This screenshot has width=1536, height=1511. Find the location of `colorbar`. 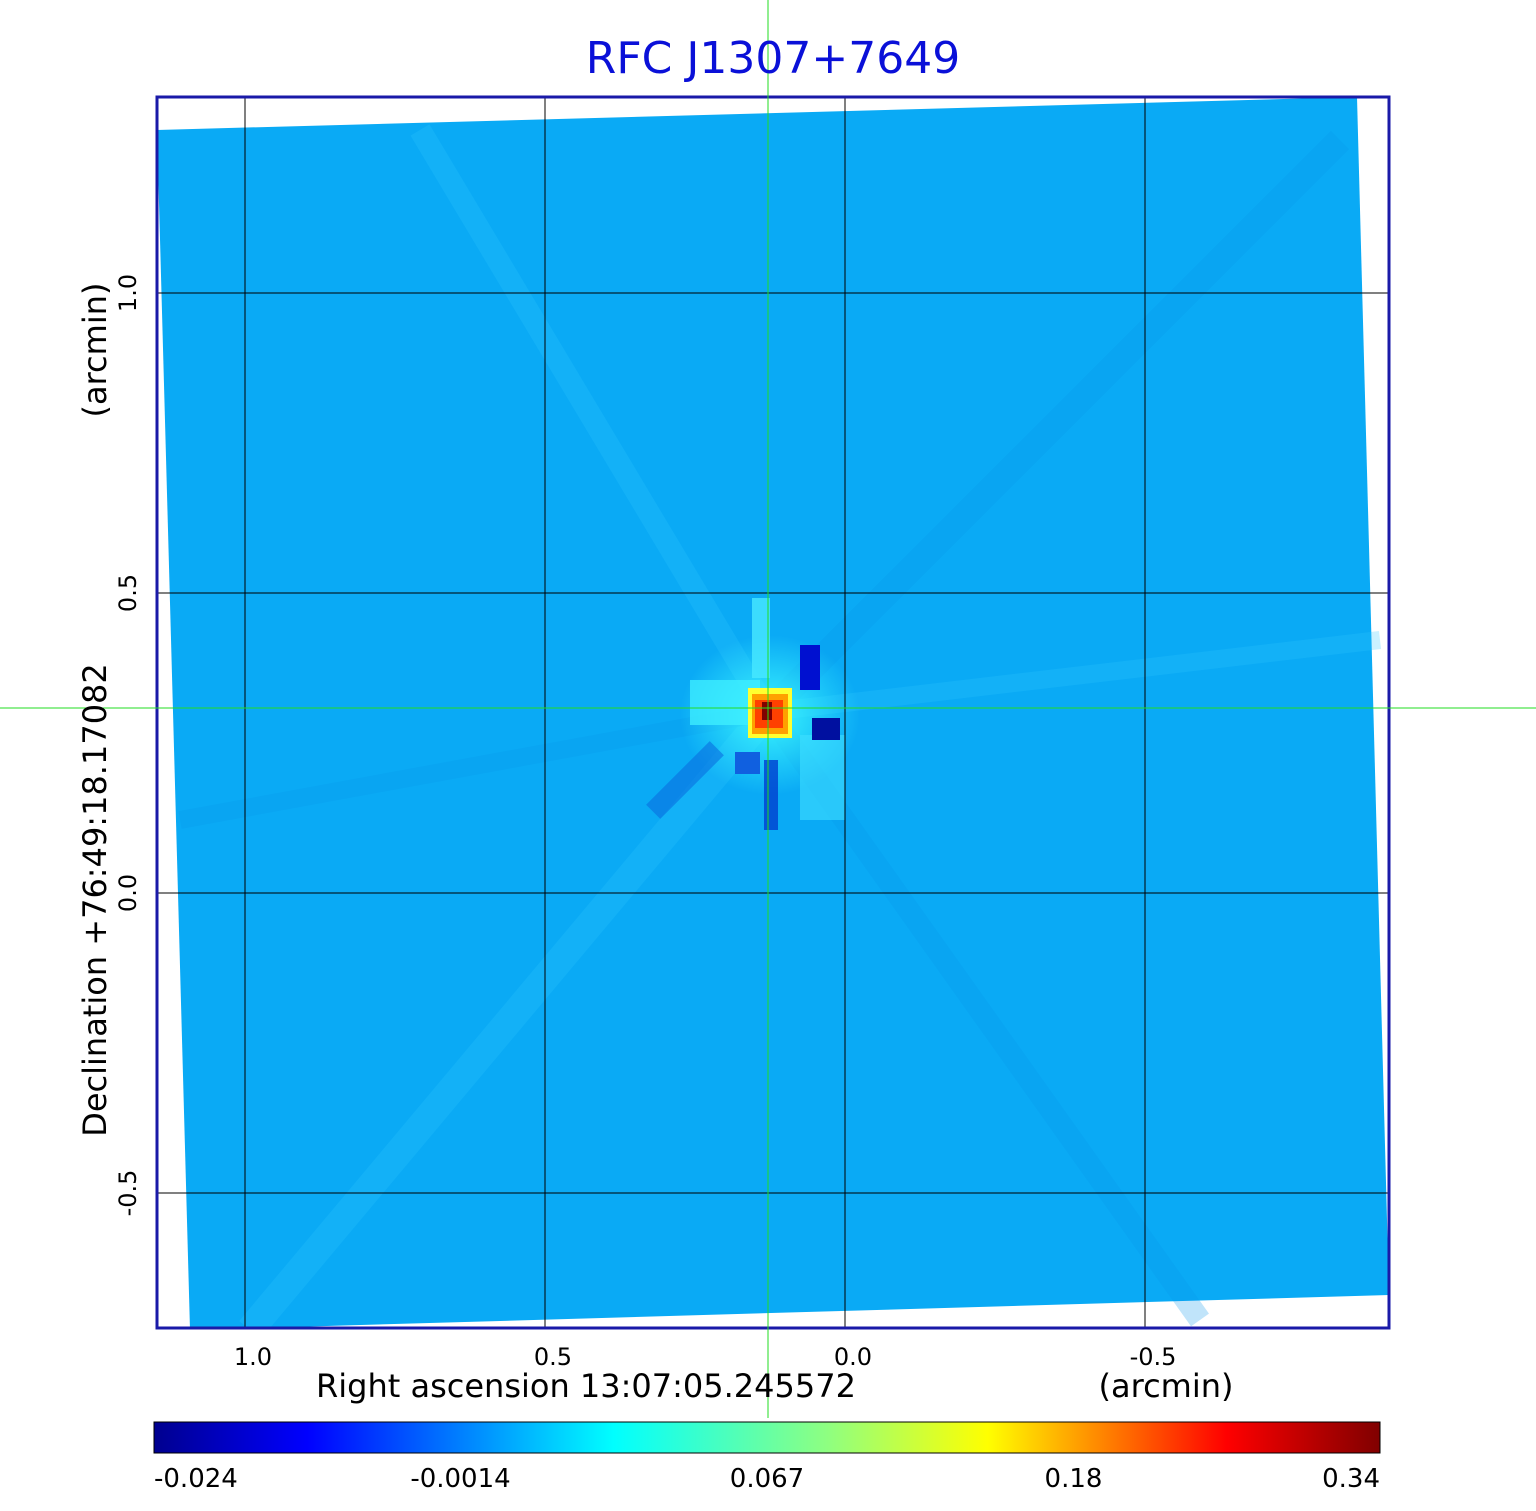

colorbar is located at coordinates (767, 1437).